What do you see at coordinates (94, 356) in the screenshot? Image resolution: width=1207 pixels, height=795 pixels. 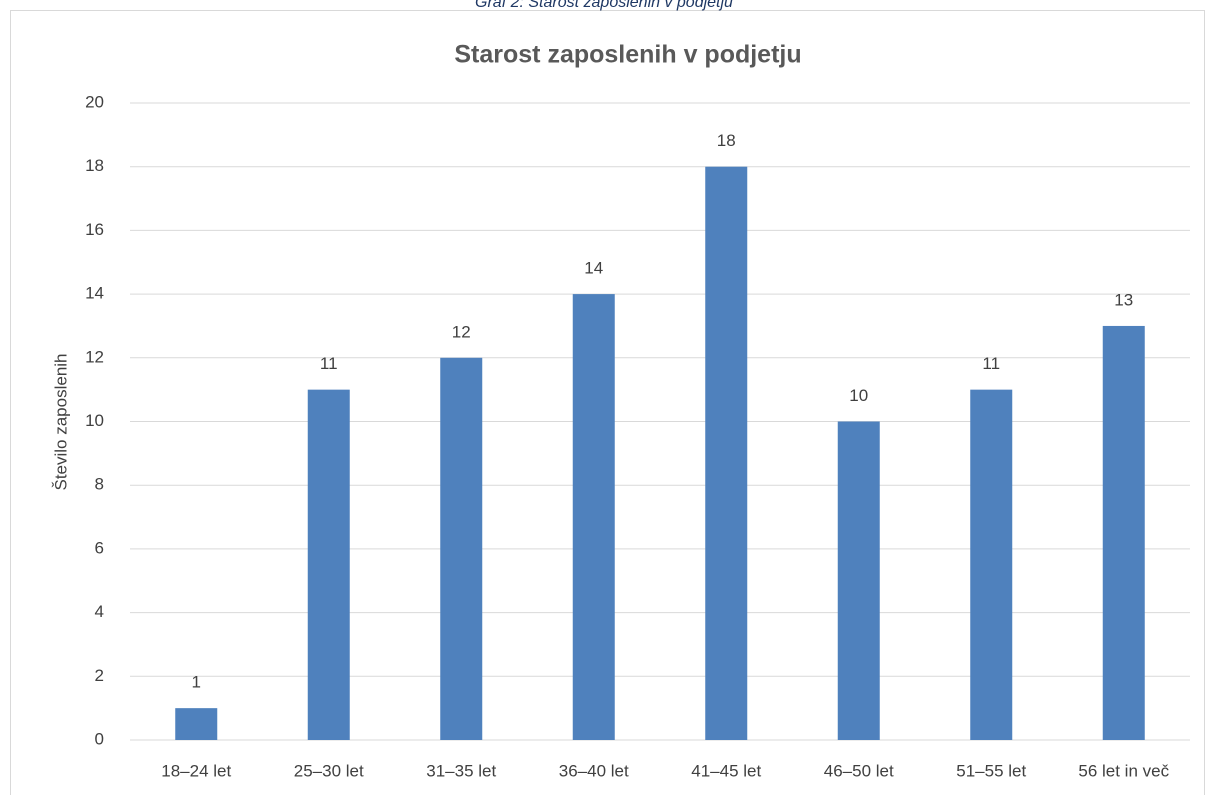 I see `y-tick-label: 12` at bounding box center [94, 356].